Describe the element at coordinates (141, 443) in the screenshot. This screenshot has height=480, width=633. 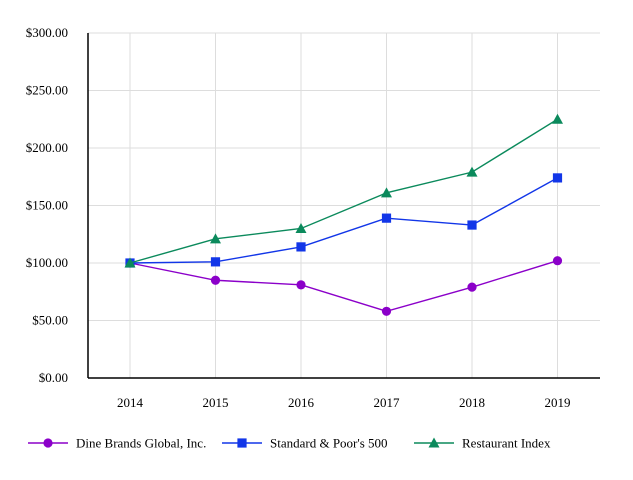
I see `legend-label: Dine Brands Global, Inc.` at that location.